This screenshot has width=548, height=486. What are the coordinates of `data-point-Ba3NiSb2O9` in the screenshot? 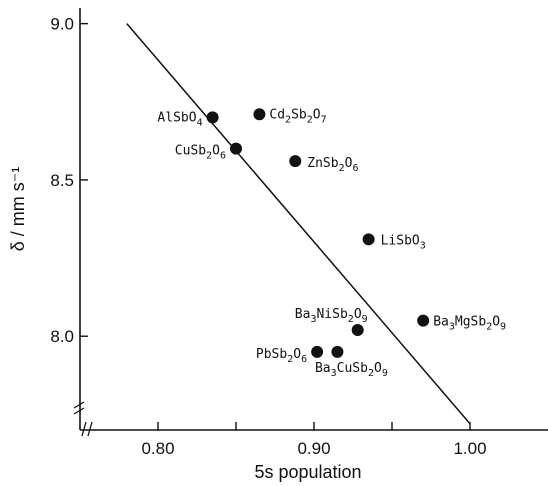 It's located at (357, 329).